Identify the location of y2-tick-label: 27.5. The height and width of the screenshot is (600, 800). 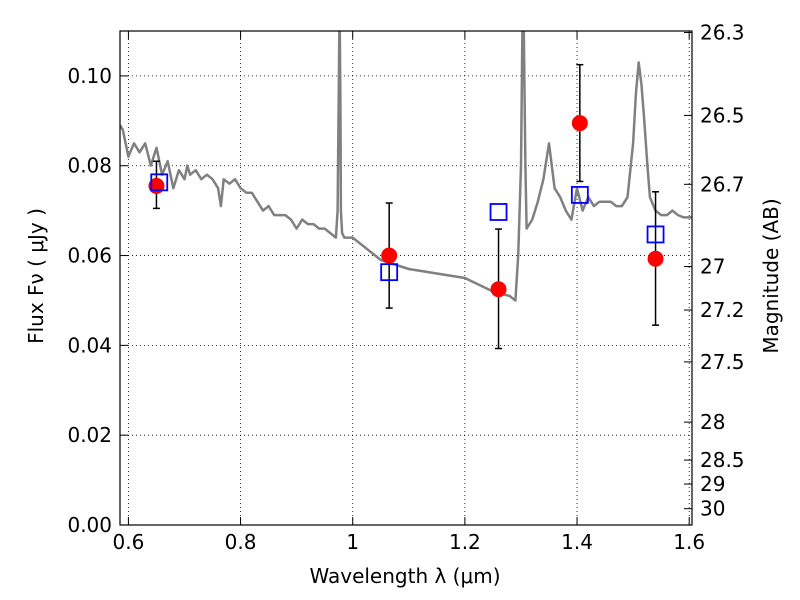
(722, 362).